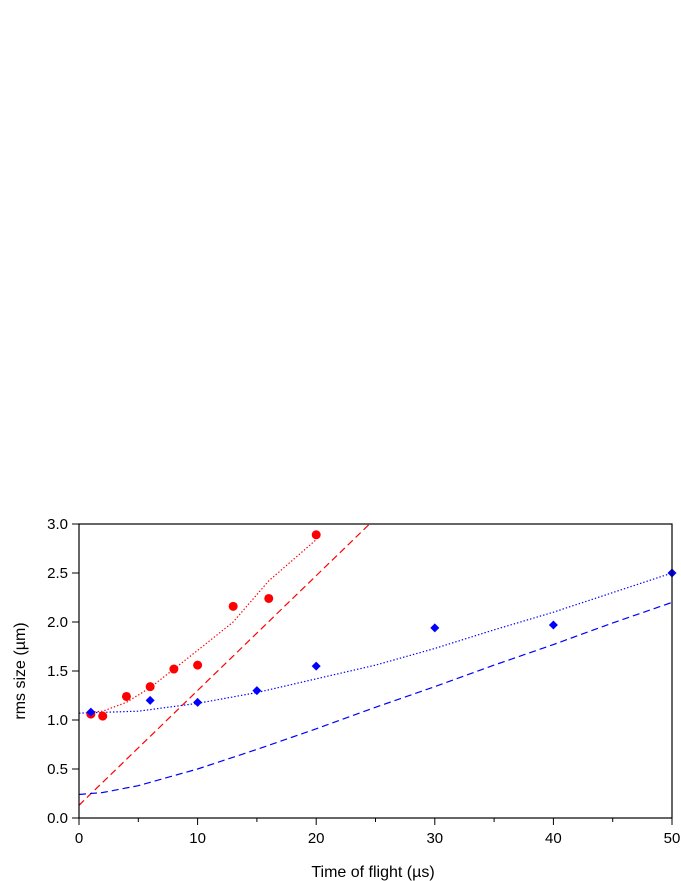 The image size is (681, 881). I want to click on x-tick-label: 40, so click(553, 838).